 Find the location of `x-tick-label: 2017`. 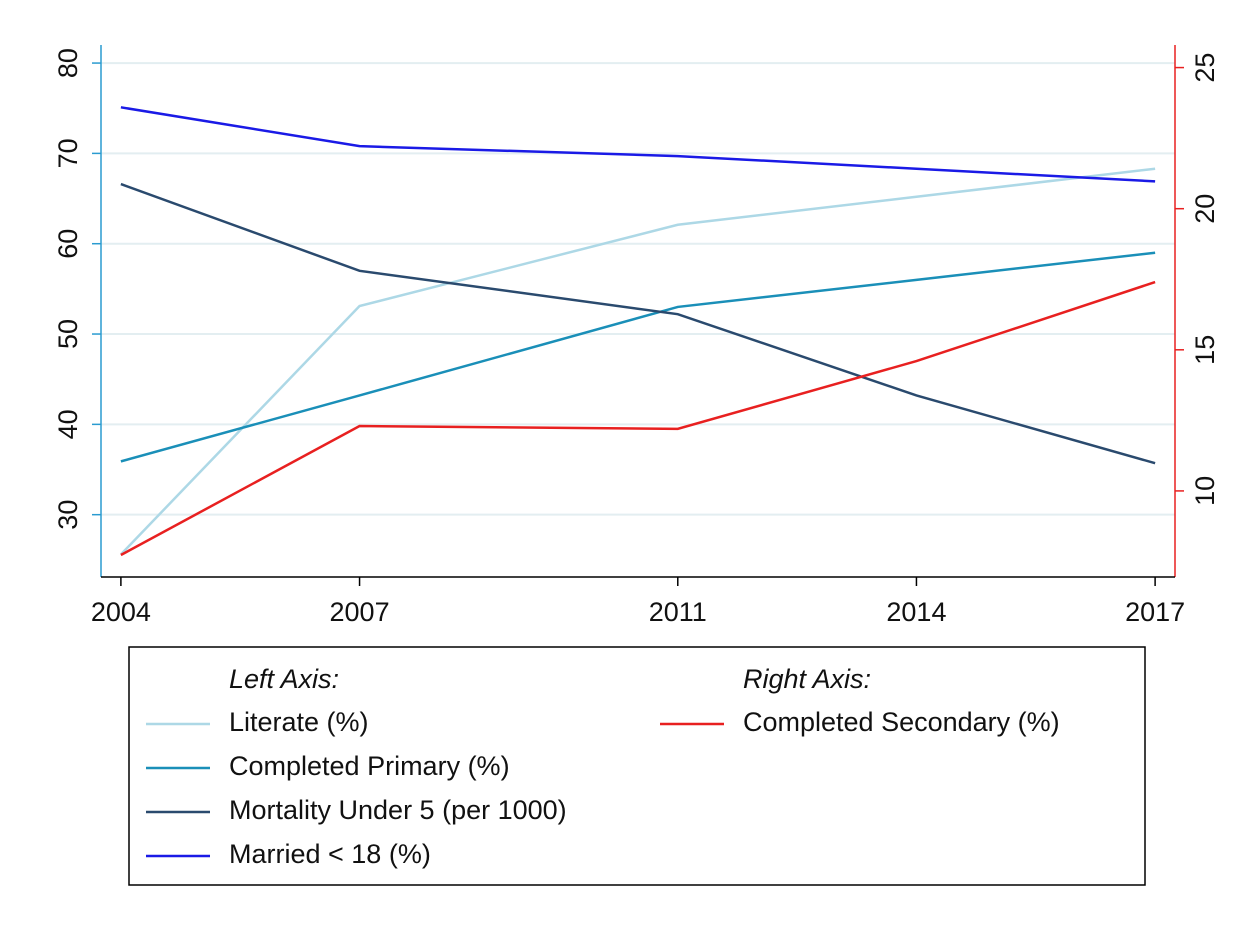

x-tick-label: 2017 is located at coordinates (1155, 612).